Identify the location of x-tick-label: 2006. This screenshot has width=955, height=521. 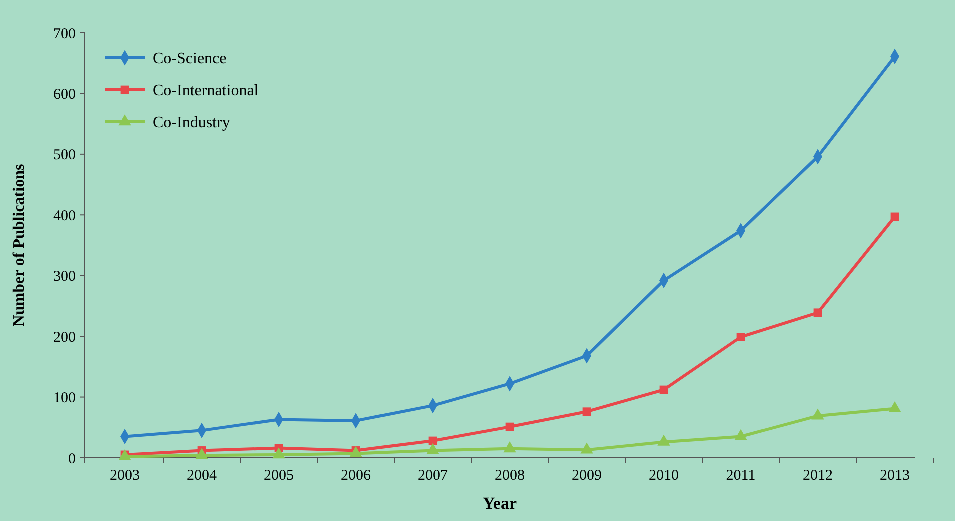
(356, 476).